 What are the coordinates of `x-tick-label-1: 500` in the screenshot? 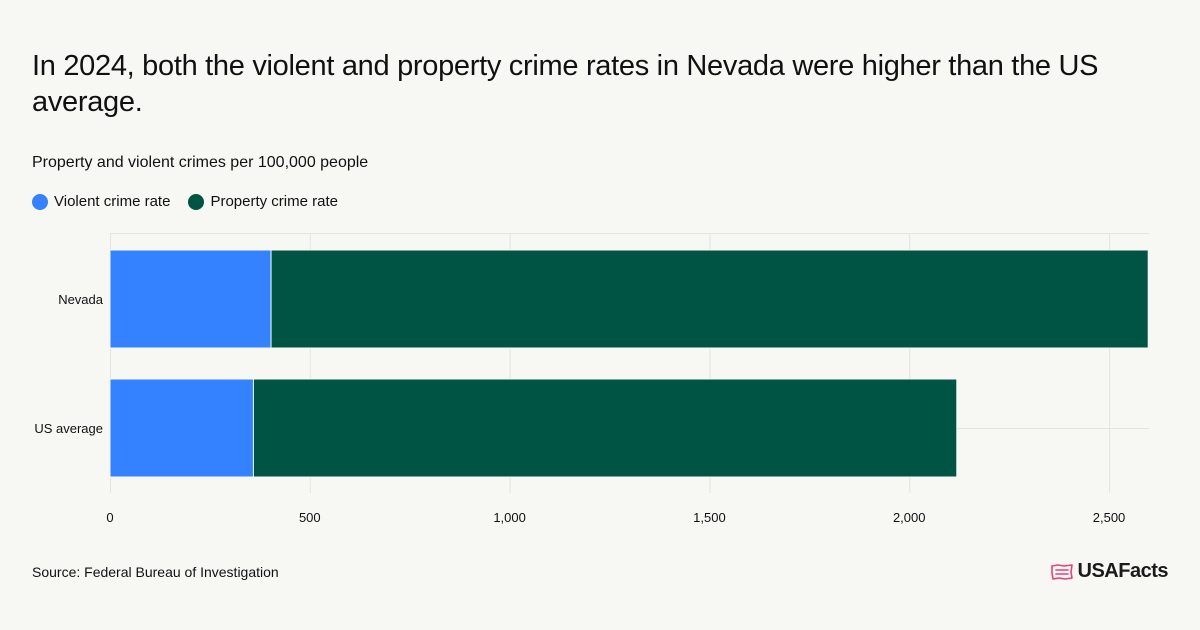 It's located at (310, 517).